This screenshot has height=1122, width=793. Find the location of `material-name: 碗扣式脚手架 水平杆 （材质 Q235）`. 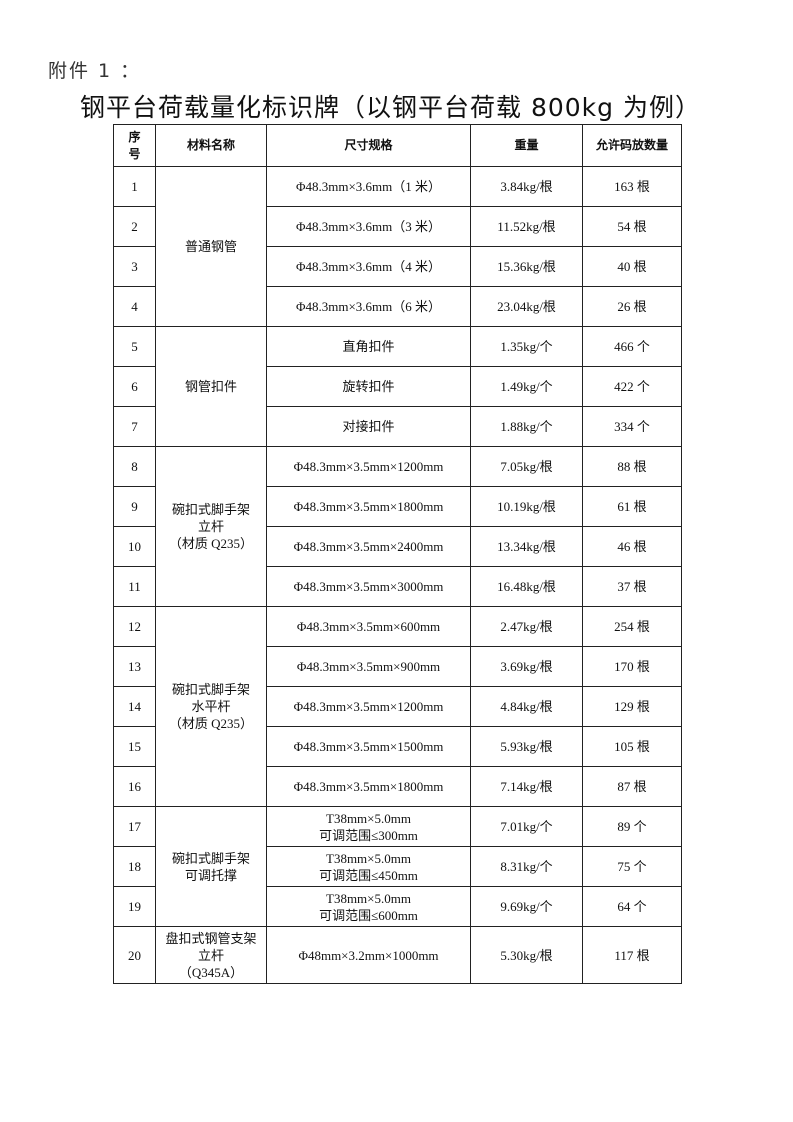

material-name: 碗扣式脚手架 水平杆 （材质 Q235） is located at coordinates (211, 706).